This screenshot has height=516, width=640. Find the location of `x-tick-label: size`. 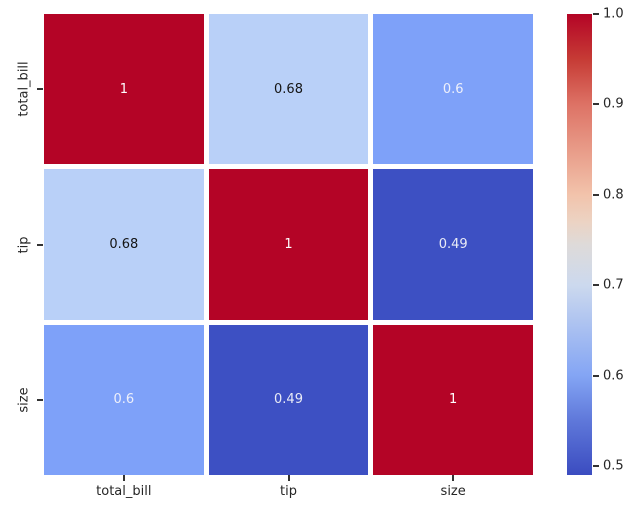

x-tick-label: size is located at coordinates (453, 491).